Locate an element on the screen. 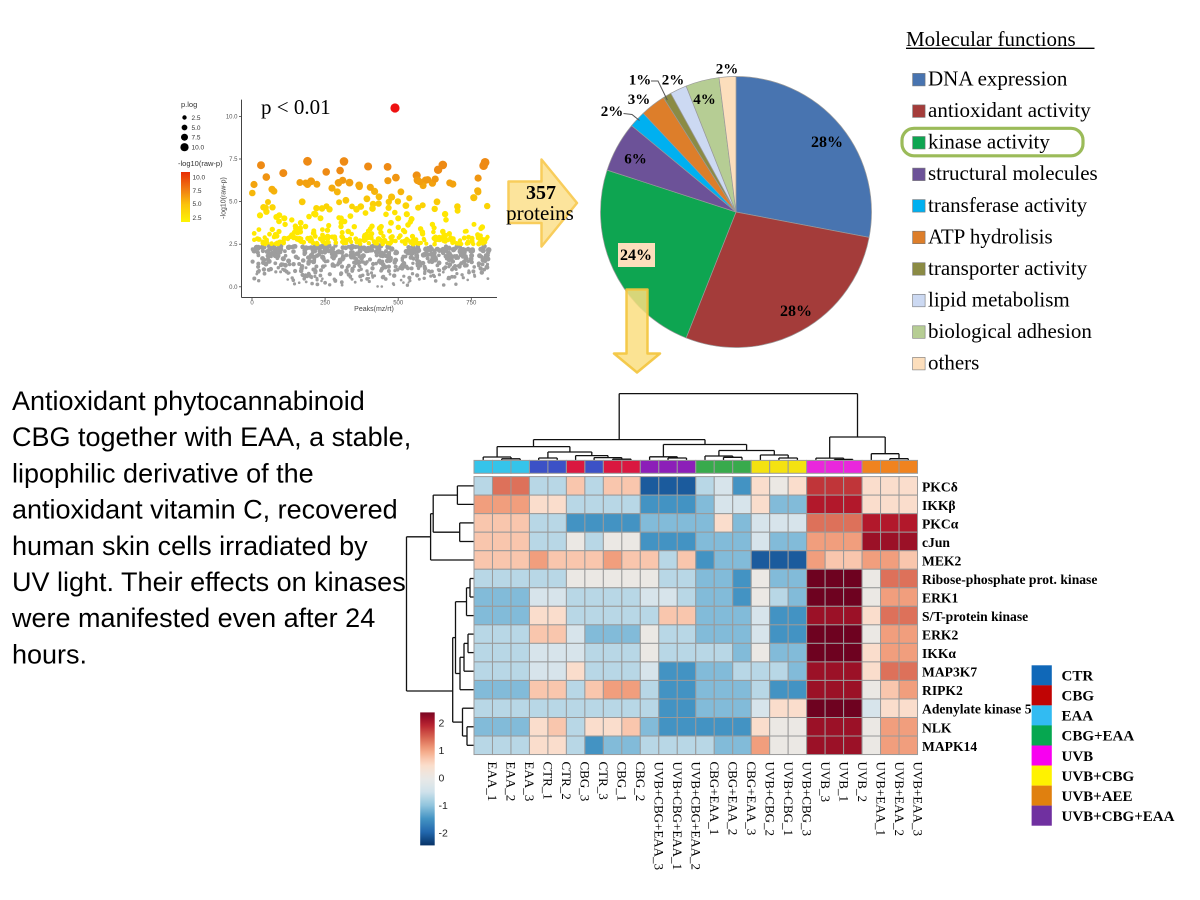 The width and height of the screenshot is (1200, 900). svg-text: CBG_1 is located at coordinates (622, 782).